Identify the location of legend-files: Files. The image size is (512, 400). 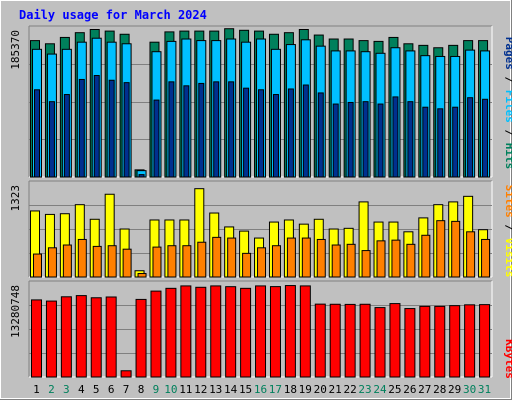
(507, 106).